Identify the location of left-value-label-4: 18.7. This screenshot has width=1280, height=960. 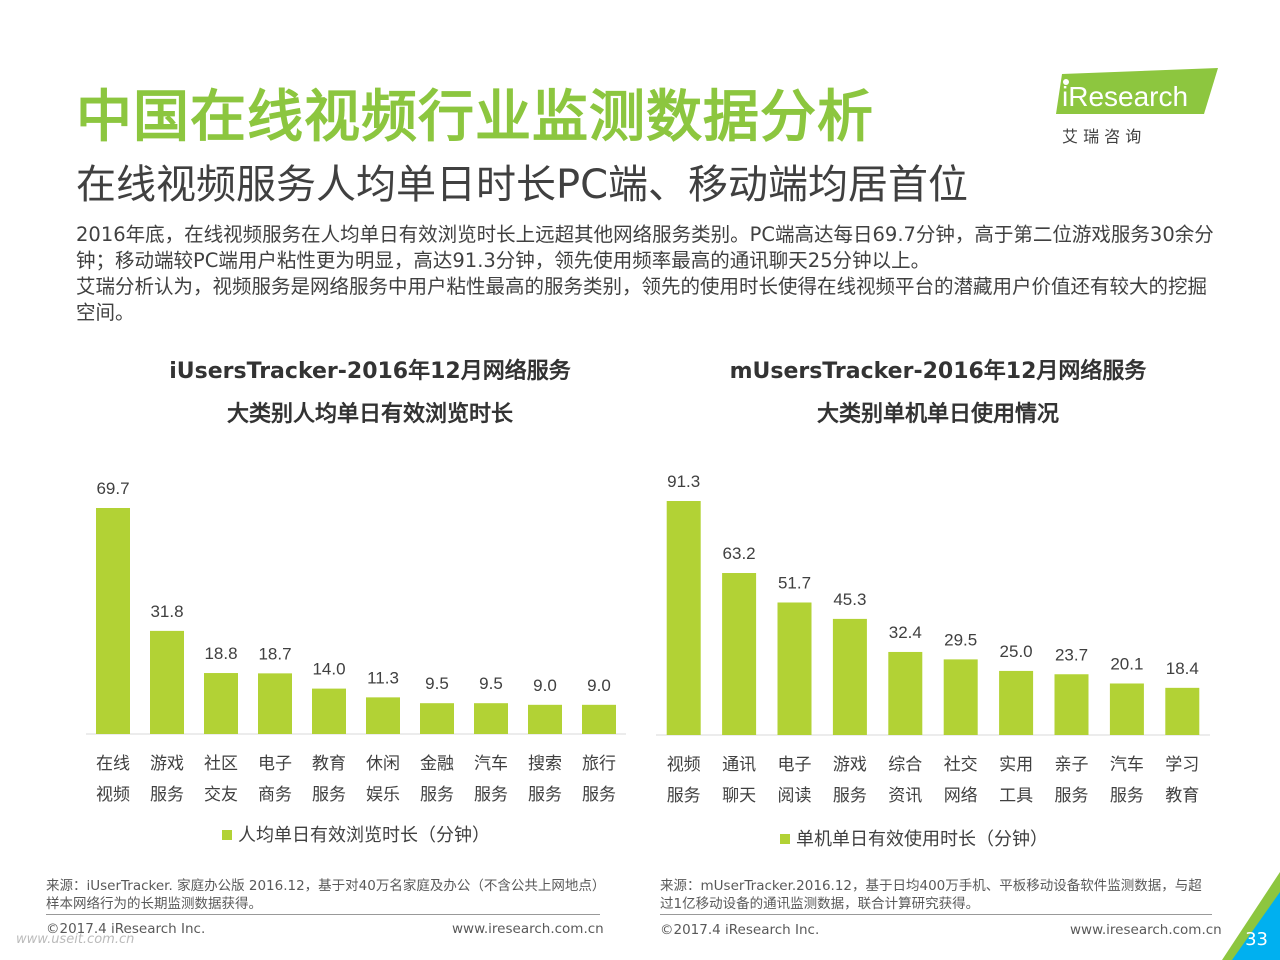
(274, 653).